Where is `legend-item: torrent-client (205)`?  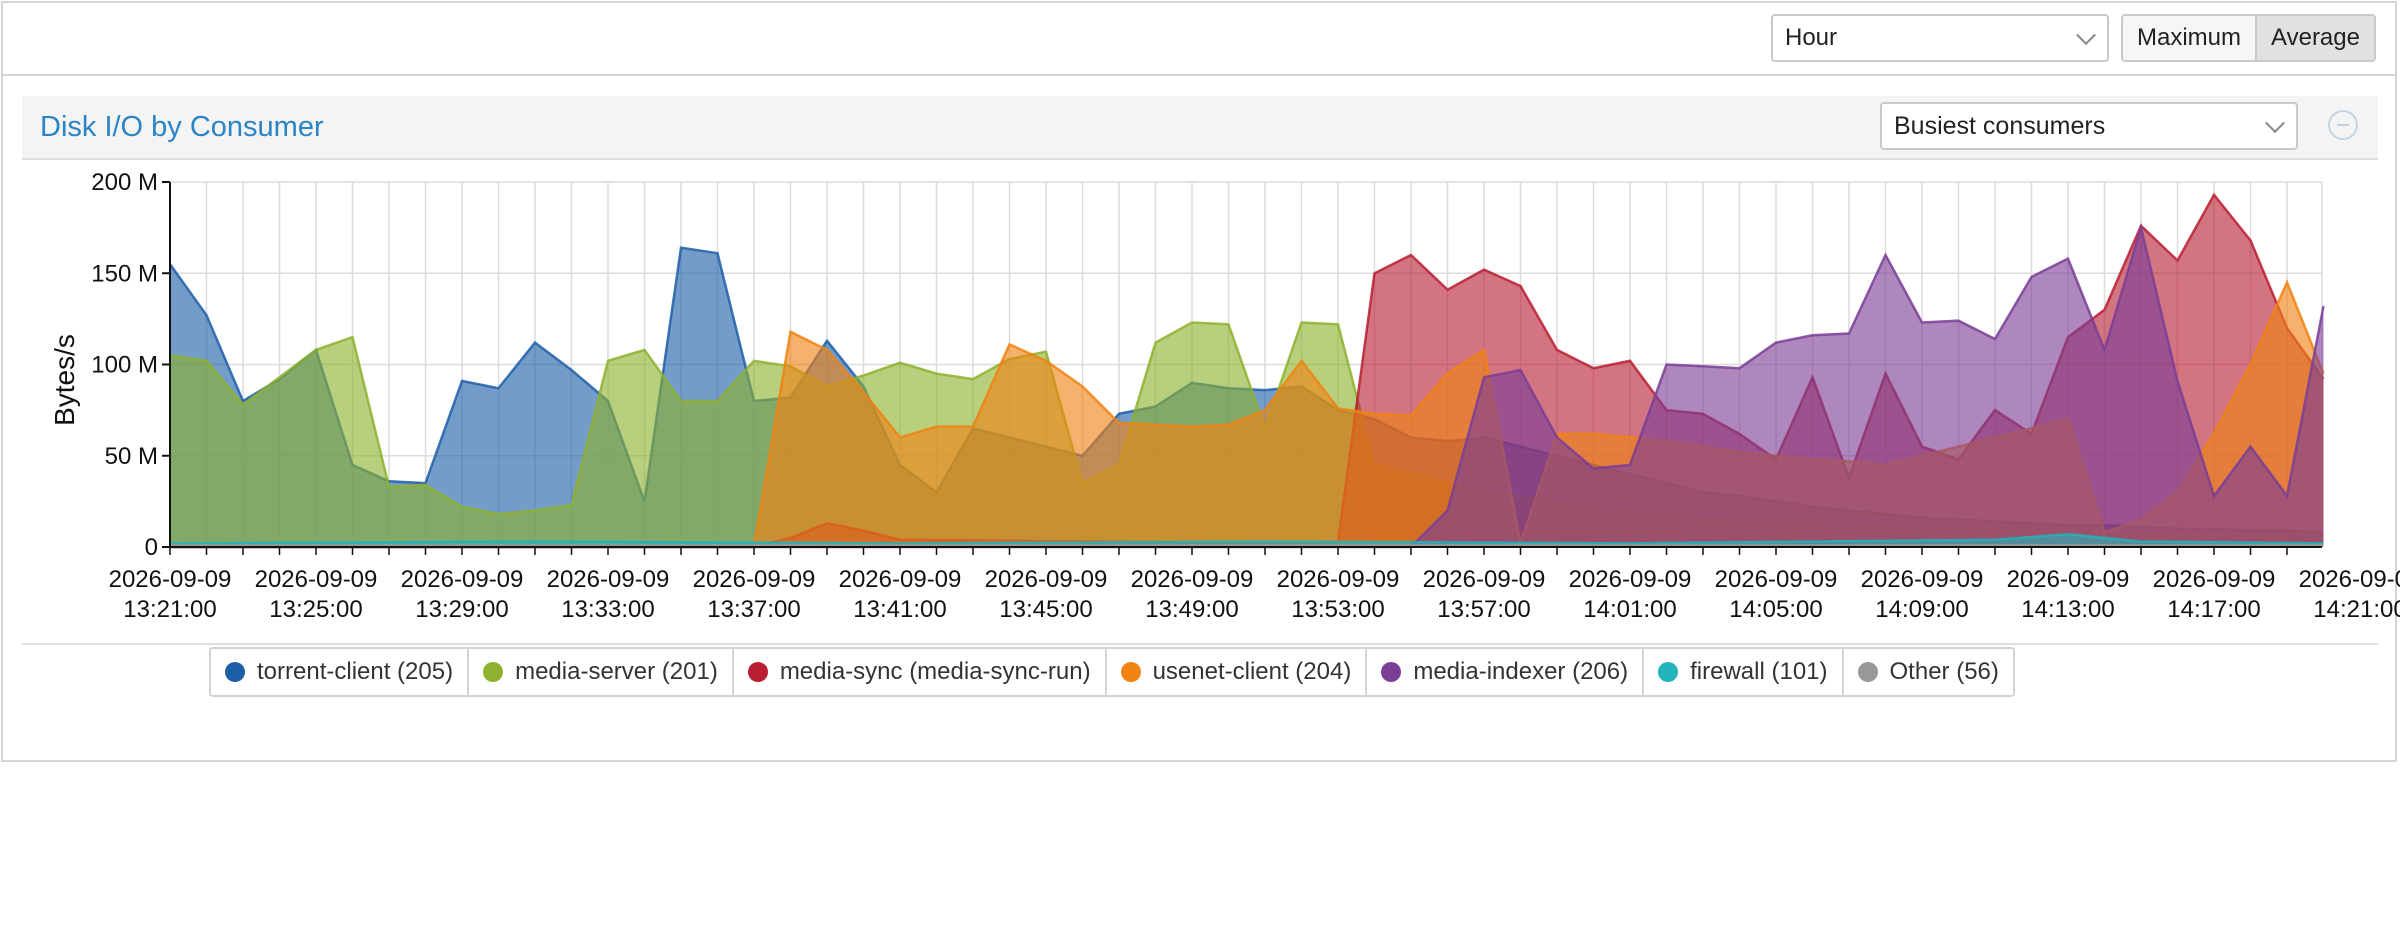 legend-item: torrent-client (205) is located at coordinates (340, 672).